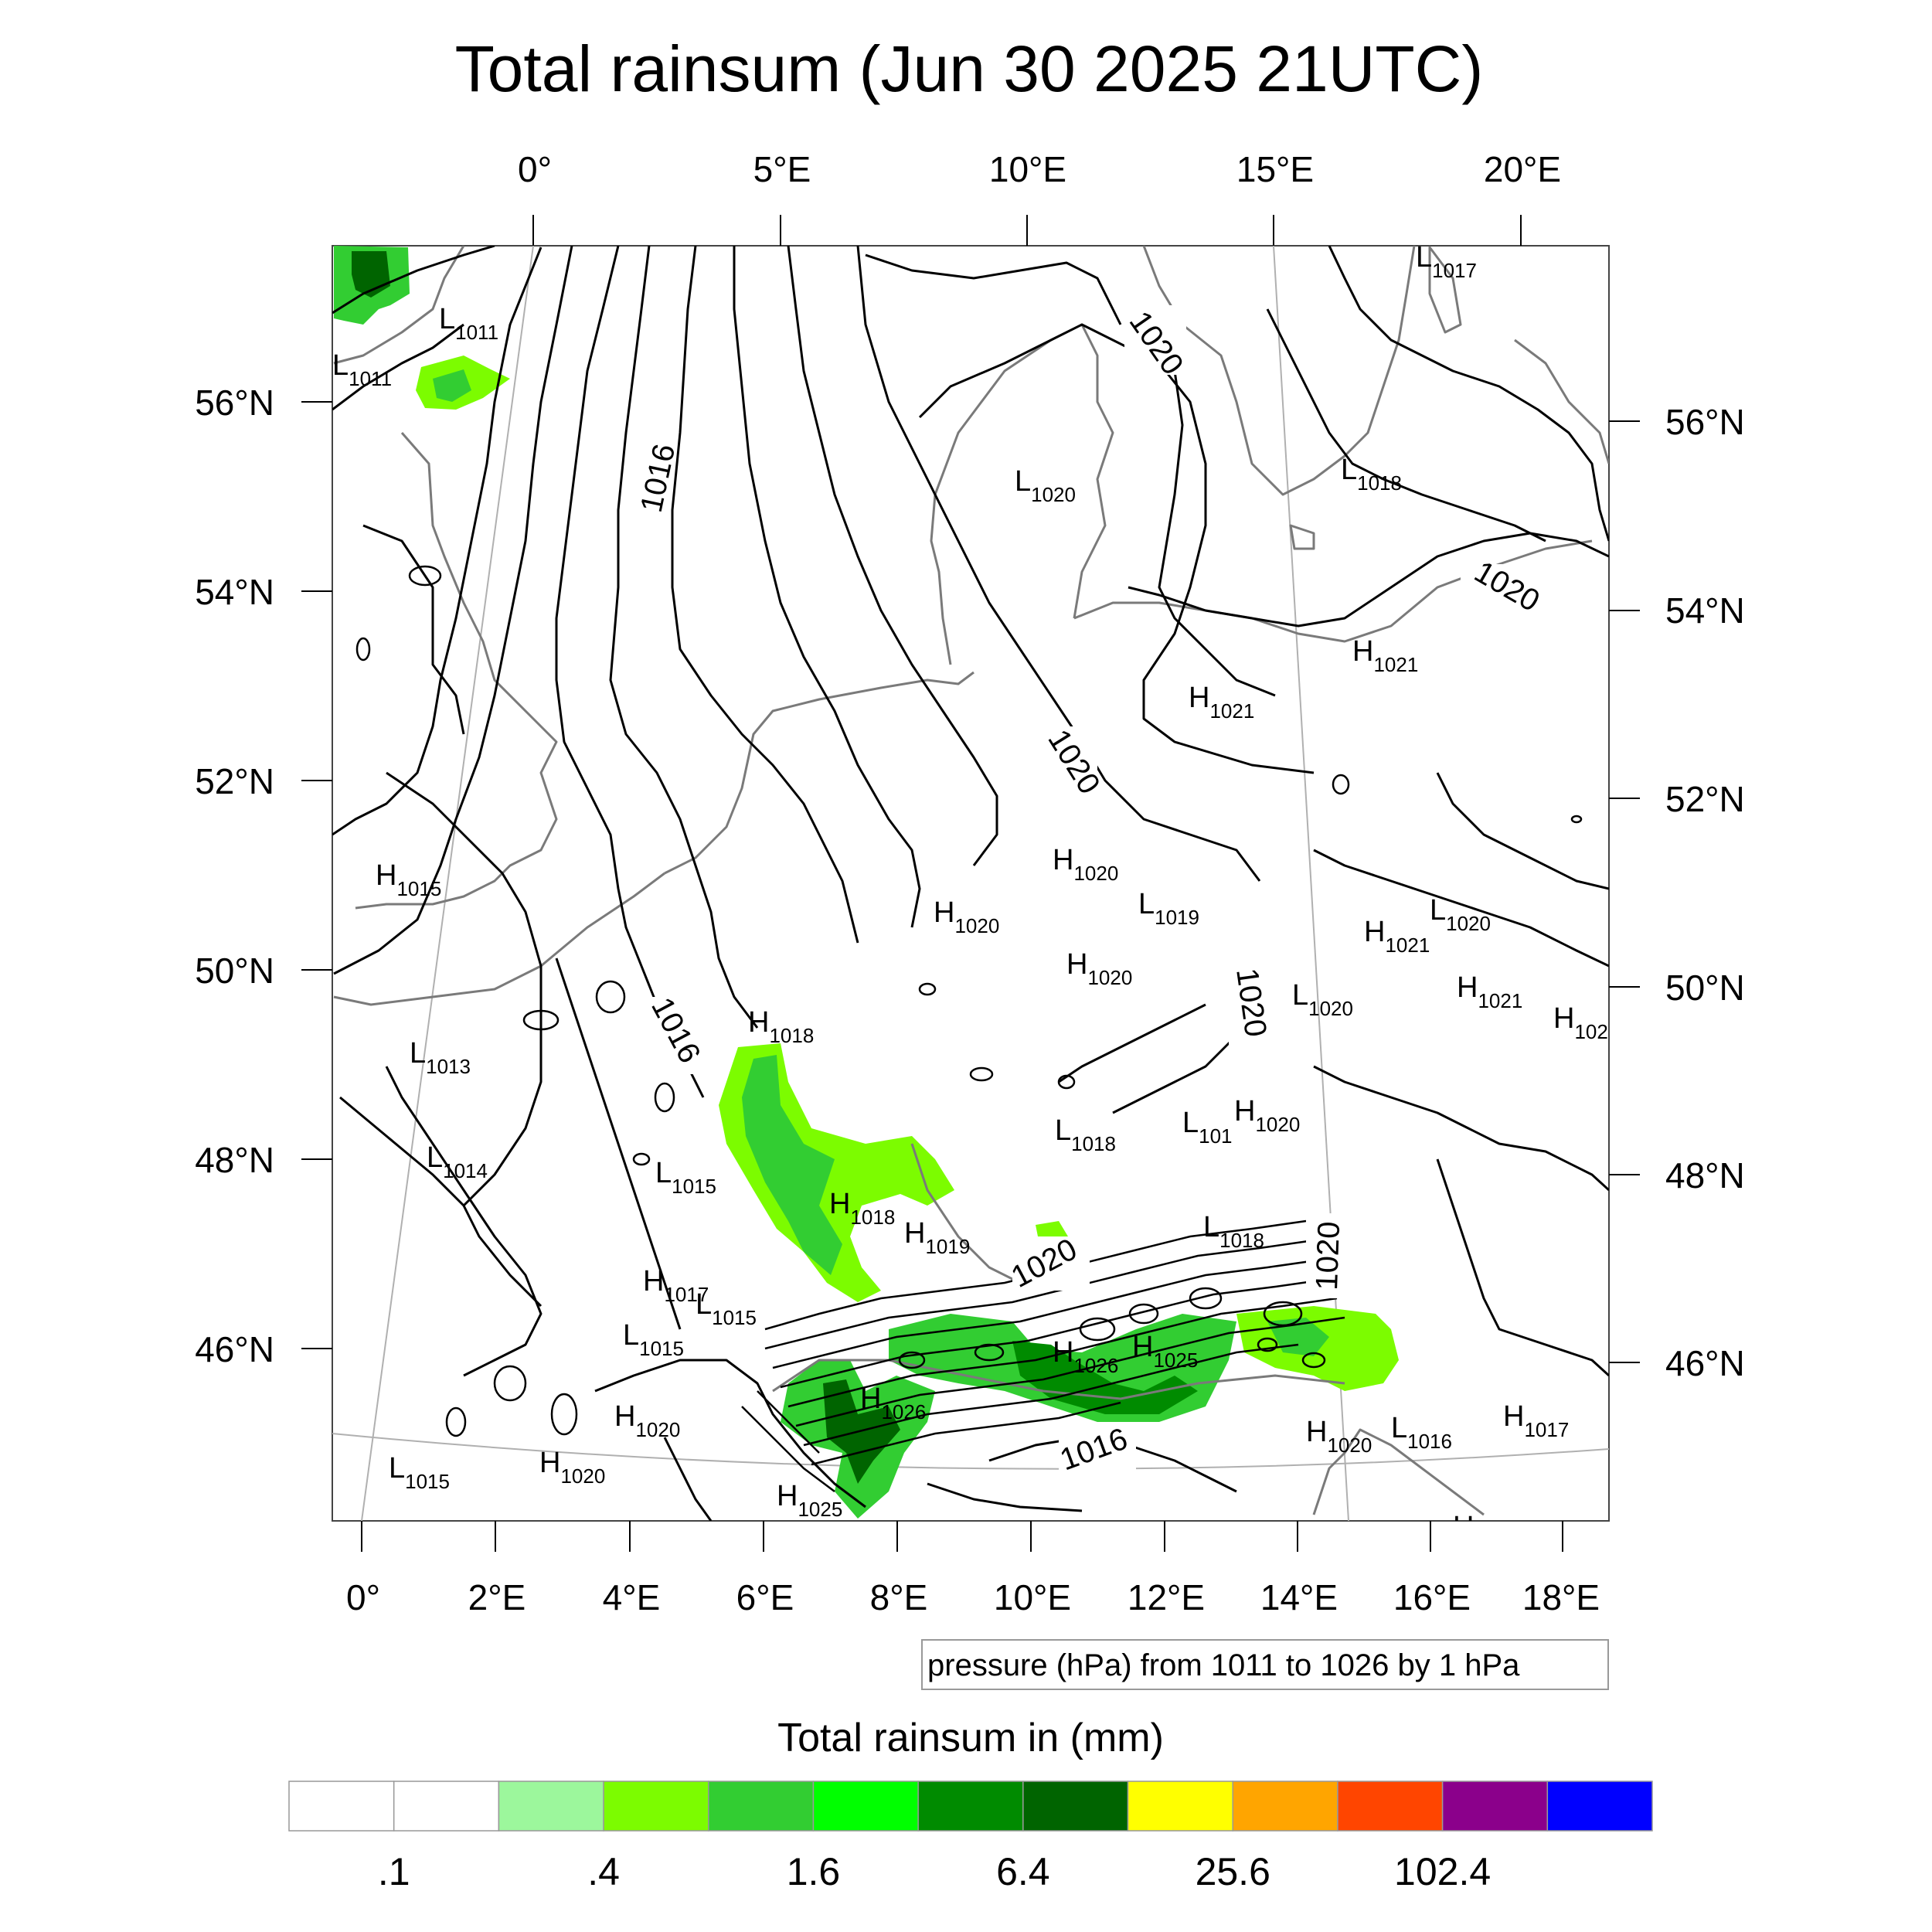  I want to click on colorbar: .1 .4 1.6 6.4 25.6 102.4, so click(971, 1837).